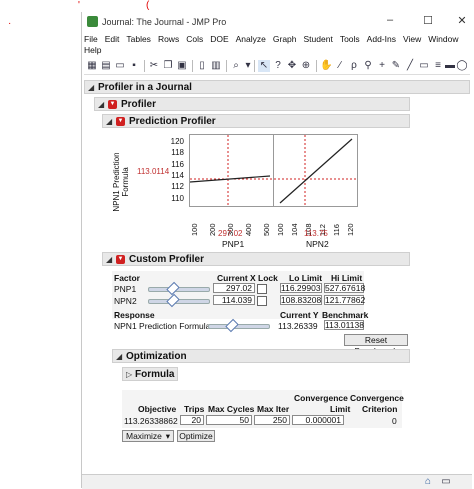 The height and width of the screenshot is (489, 474). Describe the element at coordinates (349, 39) in the screenshot. I see `menu-tools: Tools` at that location.